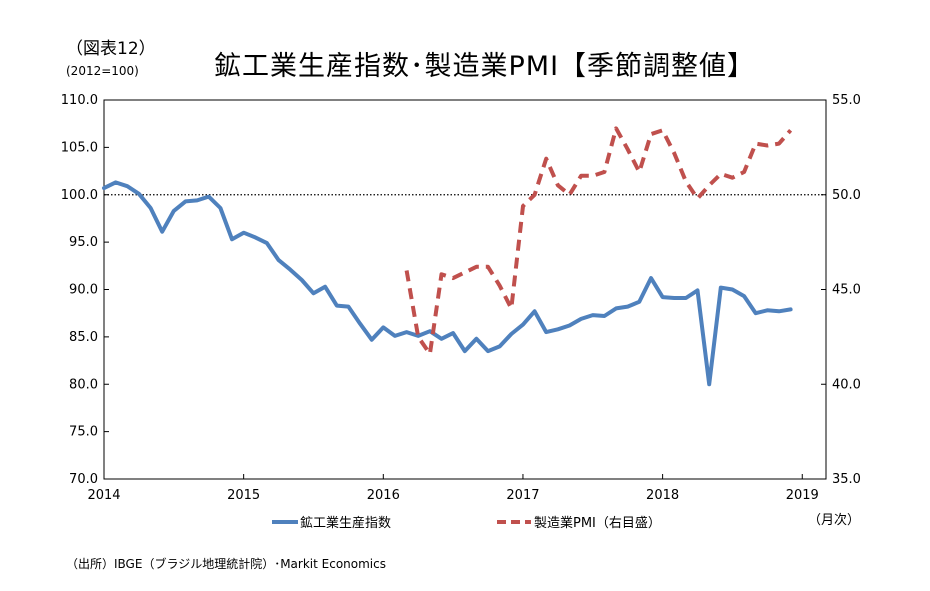  What do you see at coordinates (485, 66) in the screenshot?
I see `chart-title: 鉱工業生産指数･製造業PMI【季節調整値】` at bounding box center [485, 66].